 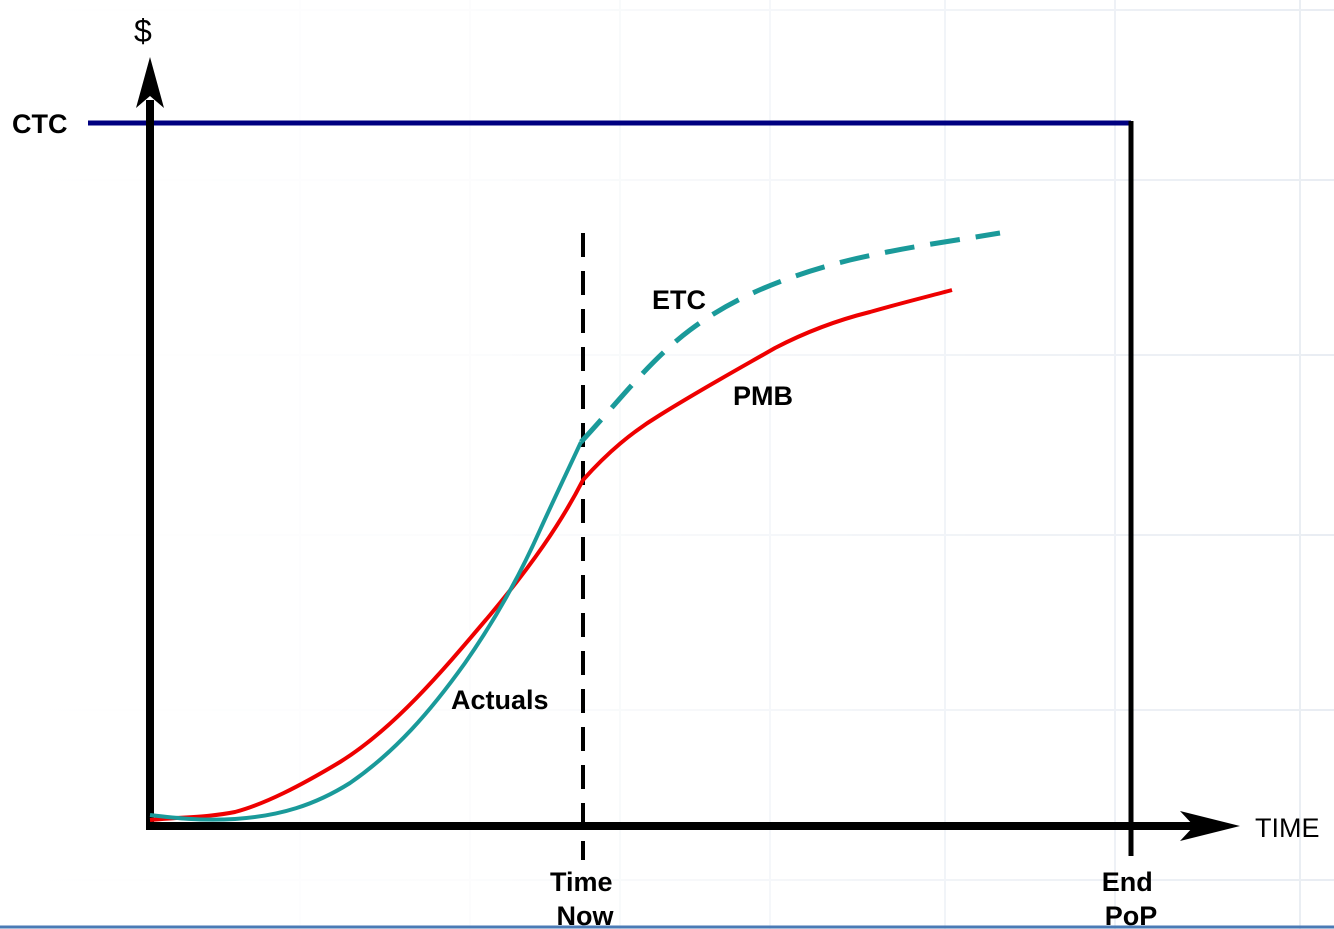 What do you see at coordinates (366, 631) in the screenshot?
I see `actuals-curve` at bounding box center [366, 631].